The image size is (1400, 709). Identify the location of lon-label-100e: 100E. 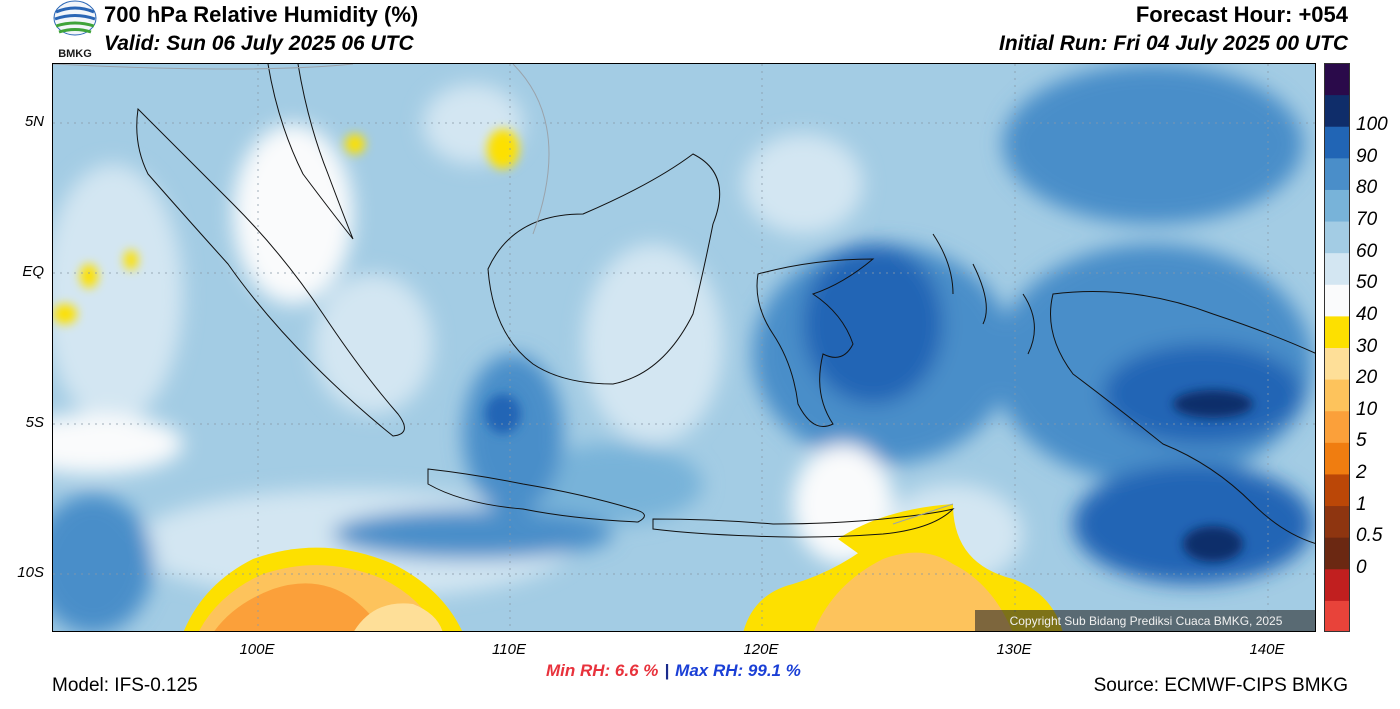
(257, 649).